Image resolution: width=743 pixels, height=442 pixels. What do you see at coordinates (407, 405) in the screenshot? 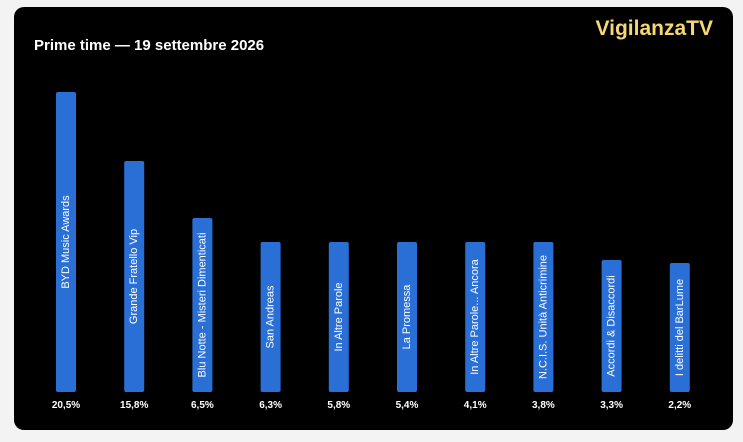
I see `value-label-6: 5,4%` at bounding box center [407, 405].